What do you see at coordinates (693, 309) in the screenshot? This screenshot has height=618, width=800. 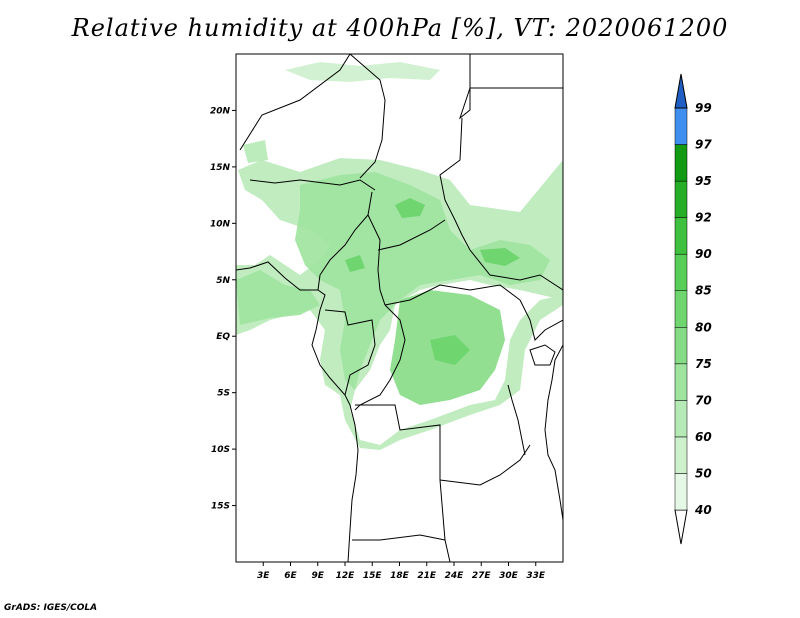 I see `colorbar: 40 50 60 70 75 80 85 90 92 95 97 99` at bounding box center [693, 309].